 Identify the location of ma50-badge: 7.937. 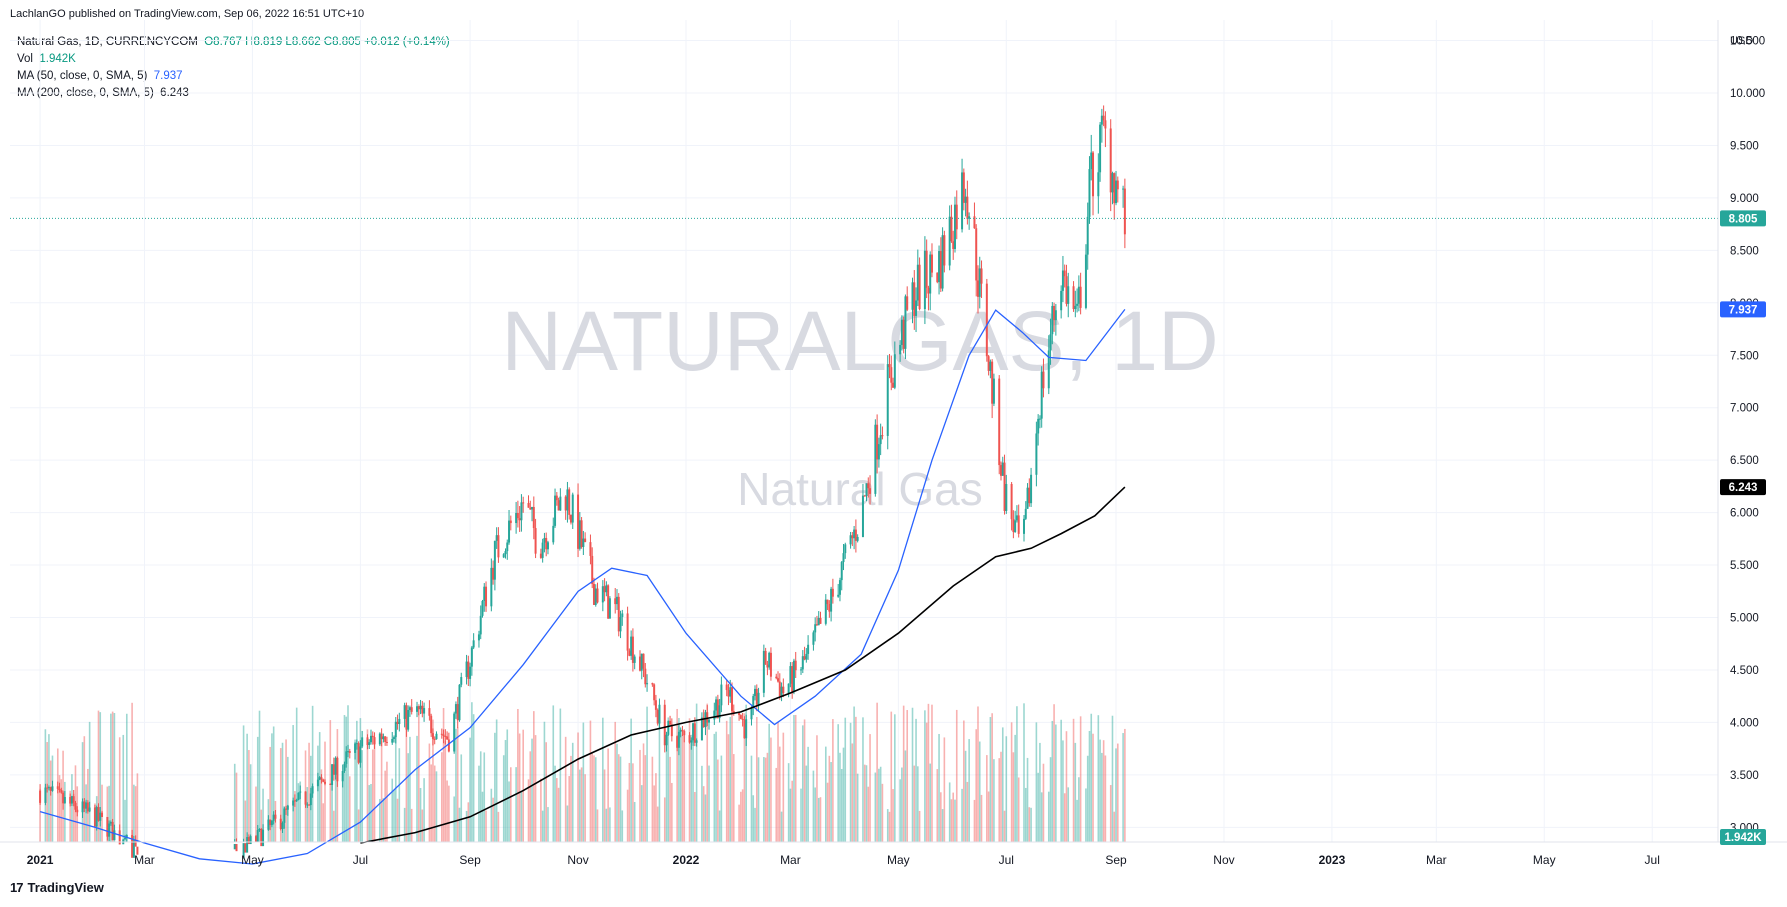
(1743, 310).